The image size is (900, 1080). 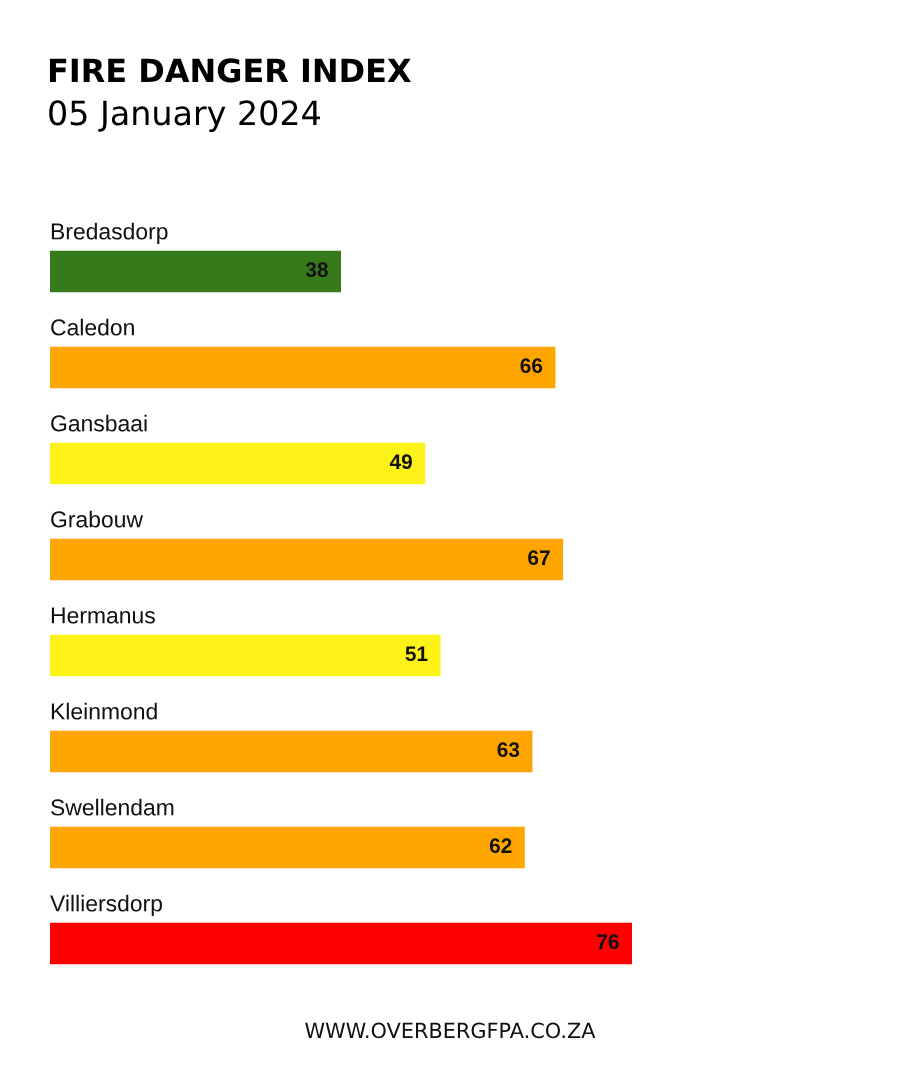 What do you see at coordinates (316, 270) in the screenshot?
I see `data-label: 38` at bounding box center [316, 270].